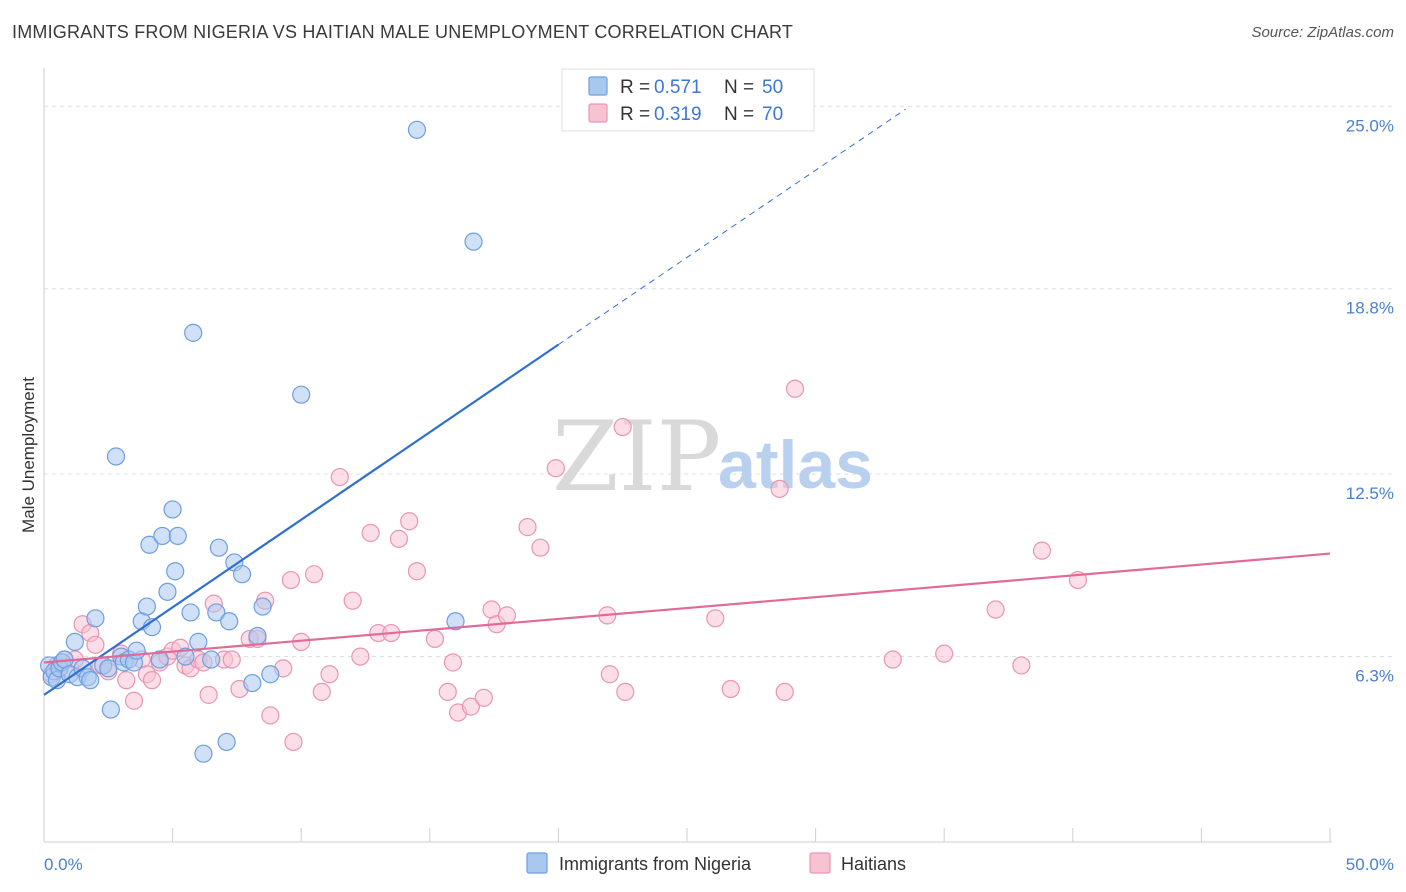 This screenshot has height=892, width=1406. I want to click on legend-swatch-blue, so click(598, 86).